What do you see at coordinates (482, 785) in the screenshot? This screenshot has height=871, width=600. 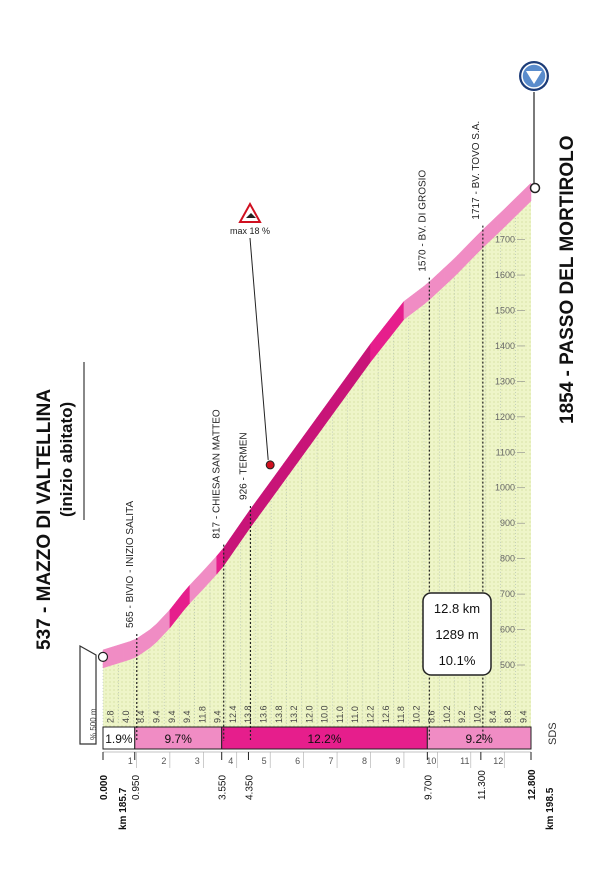 I see `km-mark-label: 11.300` at bounding box center [482, 785].